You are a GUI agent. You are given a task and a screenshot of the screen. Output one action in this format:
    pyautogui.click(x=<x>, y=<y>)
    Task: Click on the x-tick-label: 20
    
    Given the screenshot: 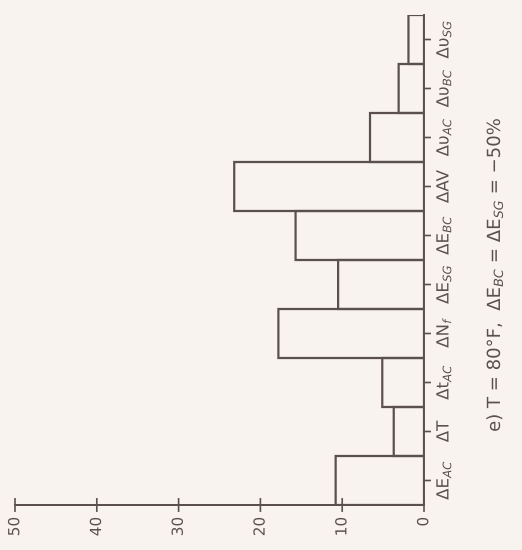 What is the action you would take?
    pyautogui.click(x=259, y=527)
    